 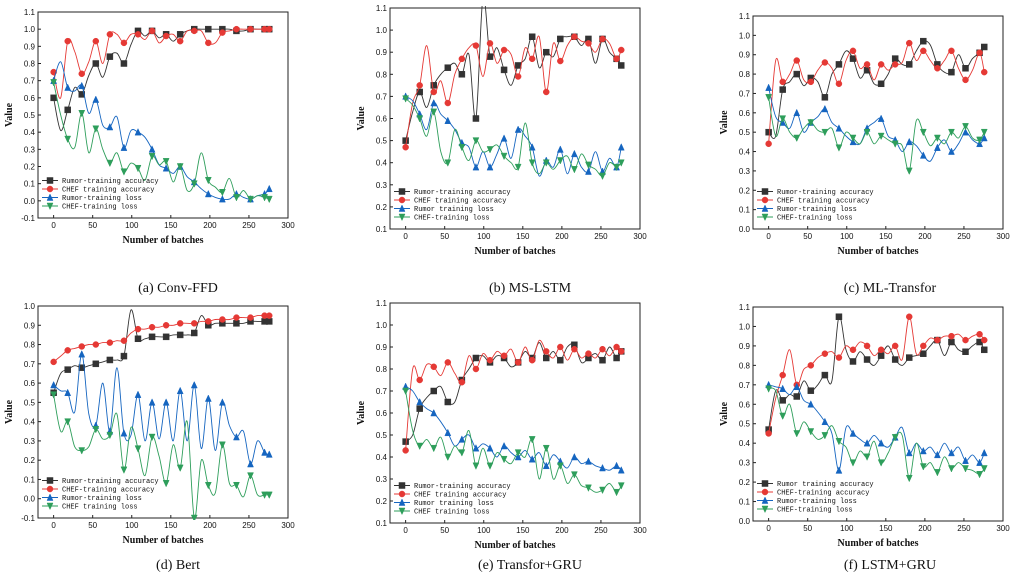 I want to click on legend-entry-label: CHEF-training loss, so click(x=815, y=219).